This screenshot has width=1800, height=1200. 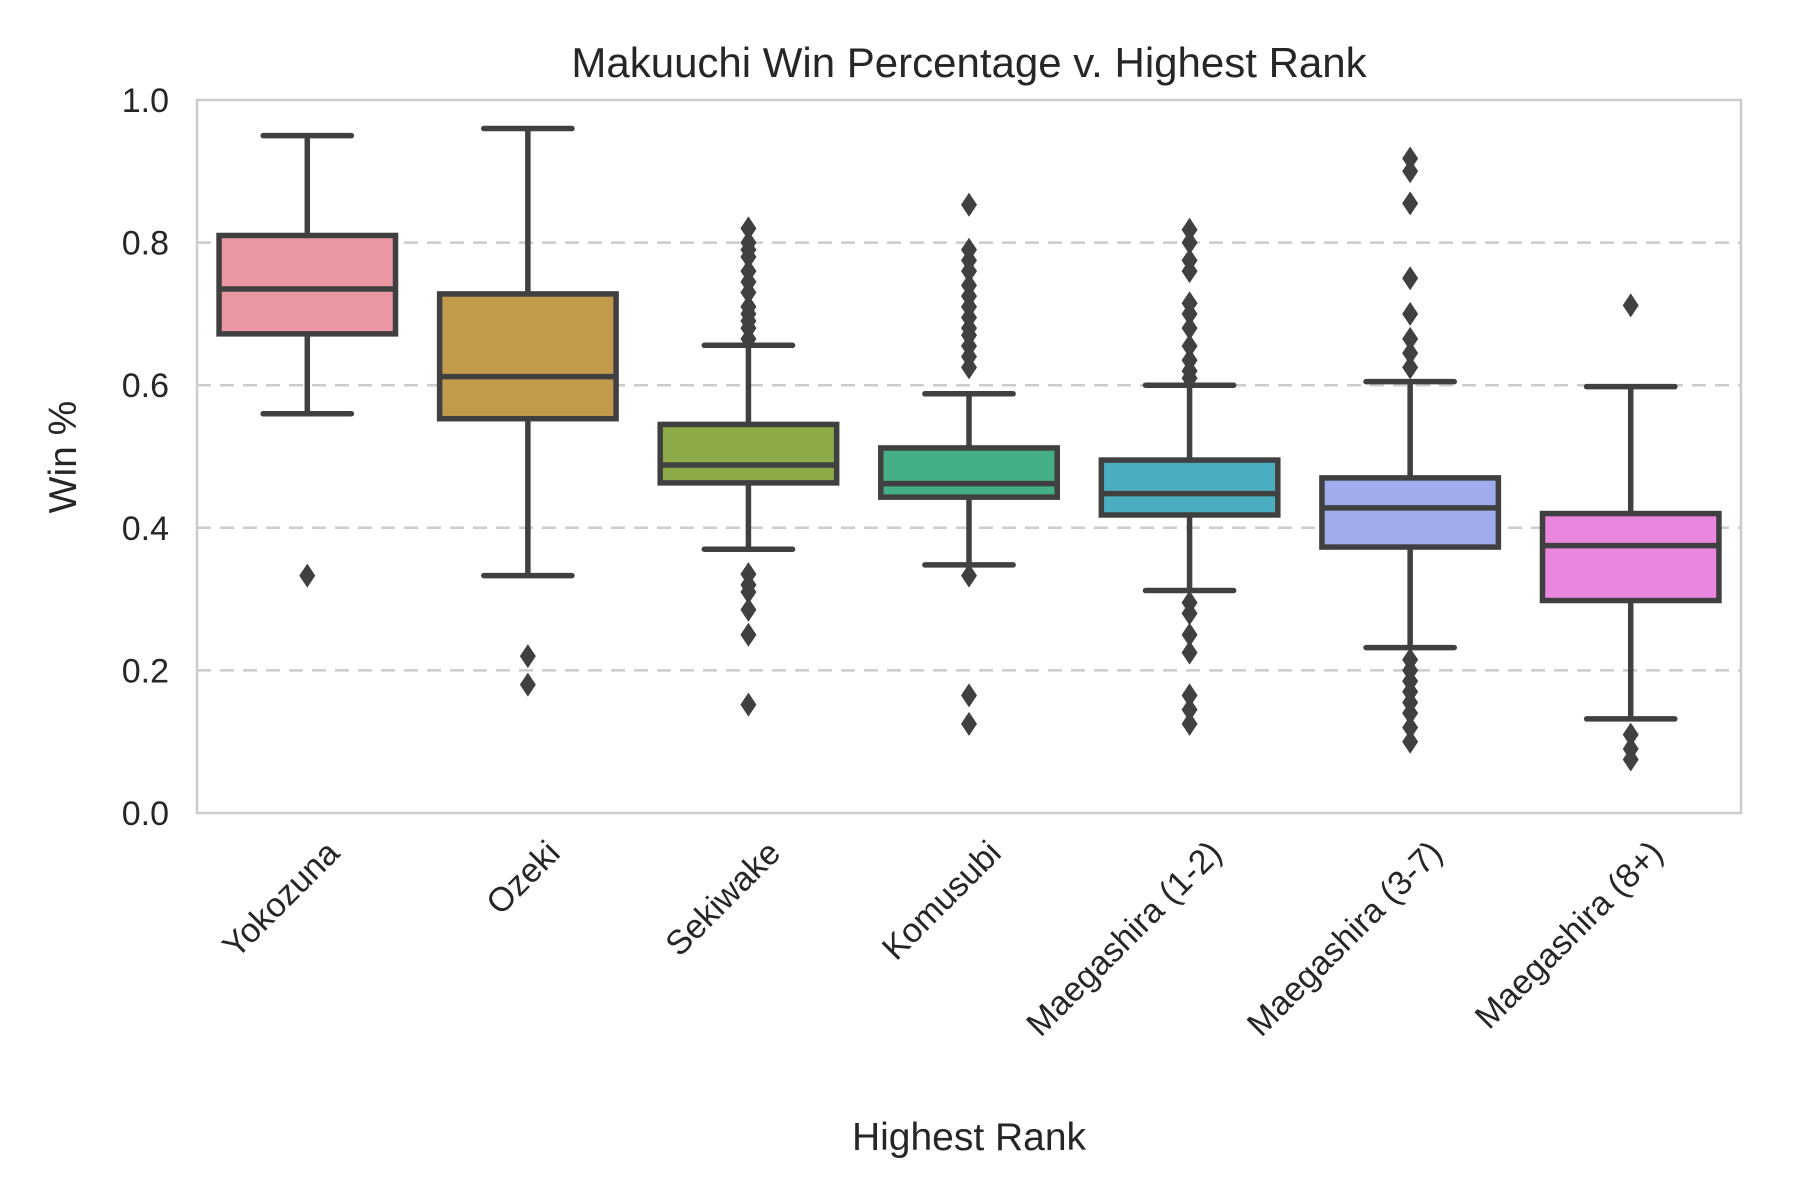 I want to click on x-axis-label: Highest Rank, so click(x=969, y=1137).